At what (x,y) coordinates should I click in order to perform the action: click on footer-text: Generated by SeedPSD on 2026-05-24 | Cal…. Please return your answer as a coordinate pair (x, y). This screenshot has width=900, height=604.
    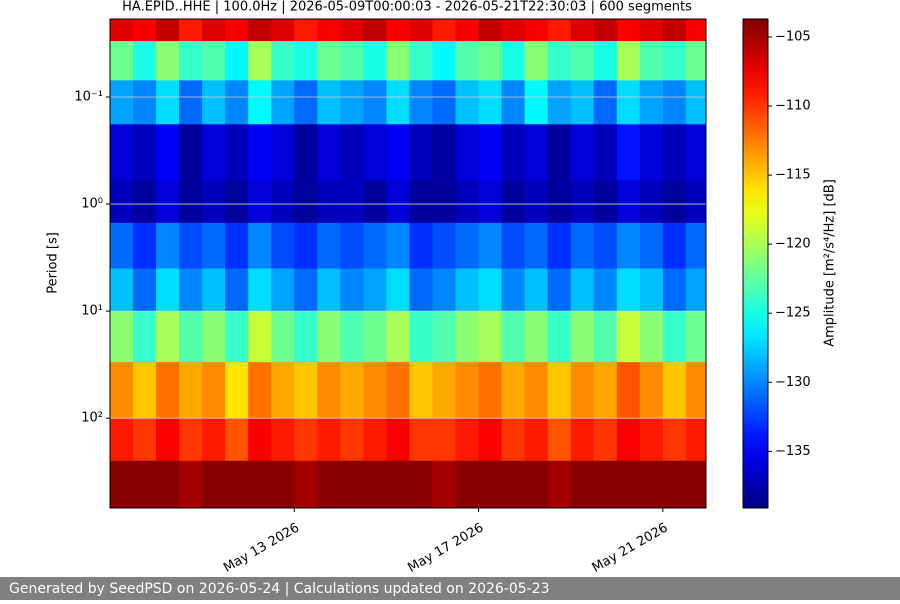
    Looking at the image, I should click on (279, 589).